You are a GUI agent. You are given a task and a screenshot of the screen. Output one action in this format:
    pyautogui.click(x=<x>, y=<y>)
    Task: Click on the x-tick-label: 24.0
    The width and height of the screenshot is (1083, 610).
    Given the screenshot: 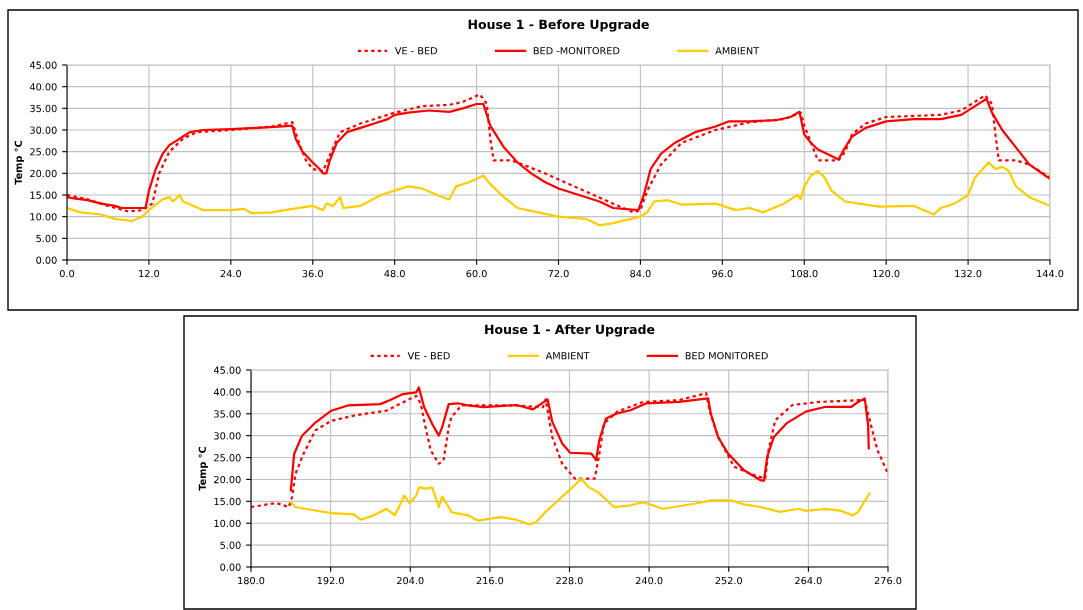 What is the action you would take?
    pyautogui.click(x=231, y=273)
    